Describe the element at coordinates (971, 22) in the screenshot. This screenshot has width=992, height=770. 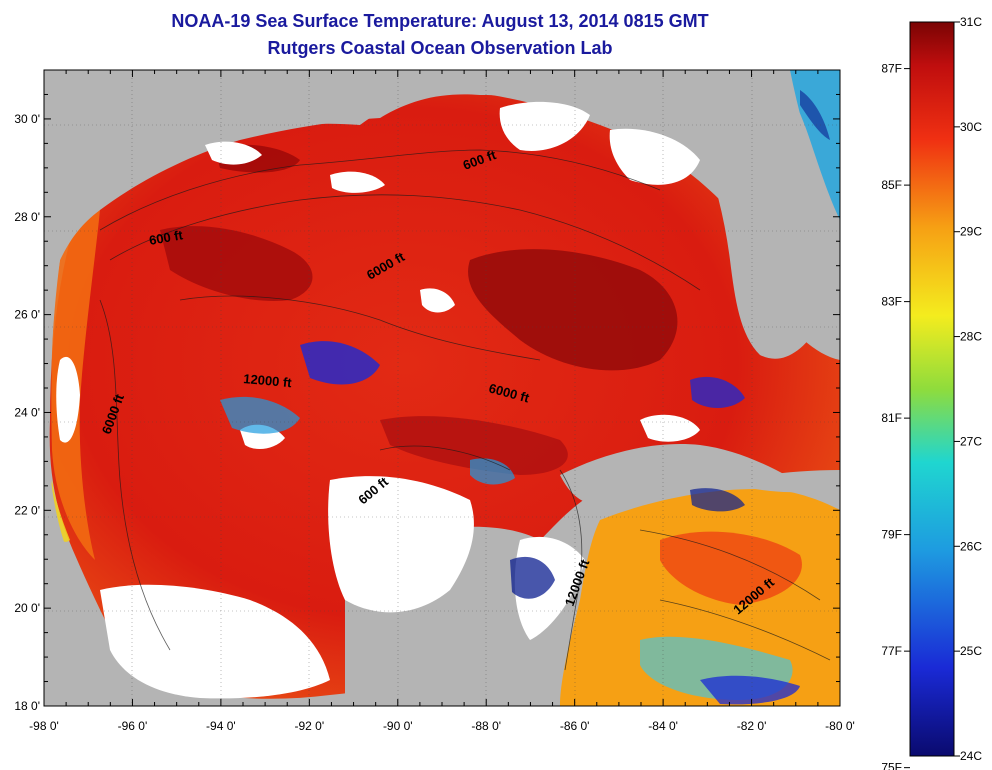
I see `colorbar-celsius-label: 31C` at that location.